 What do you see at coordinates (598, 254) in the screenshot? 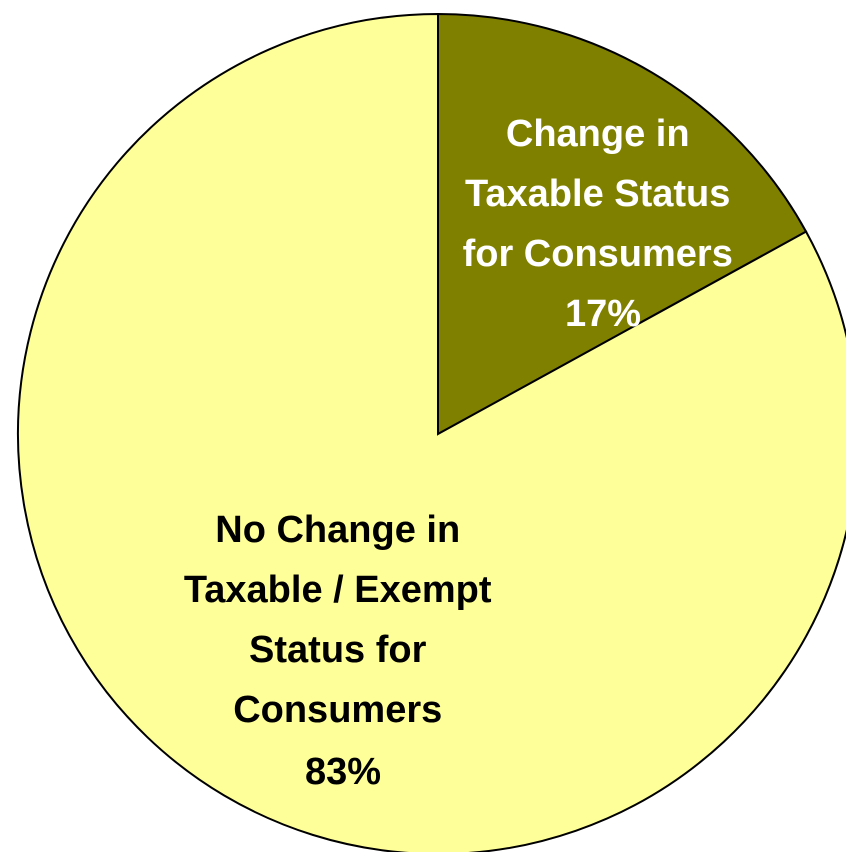
I see `slice-label-change-line-3: for Consumers` at bounding box center [598, 254].